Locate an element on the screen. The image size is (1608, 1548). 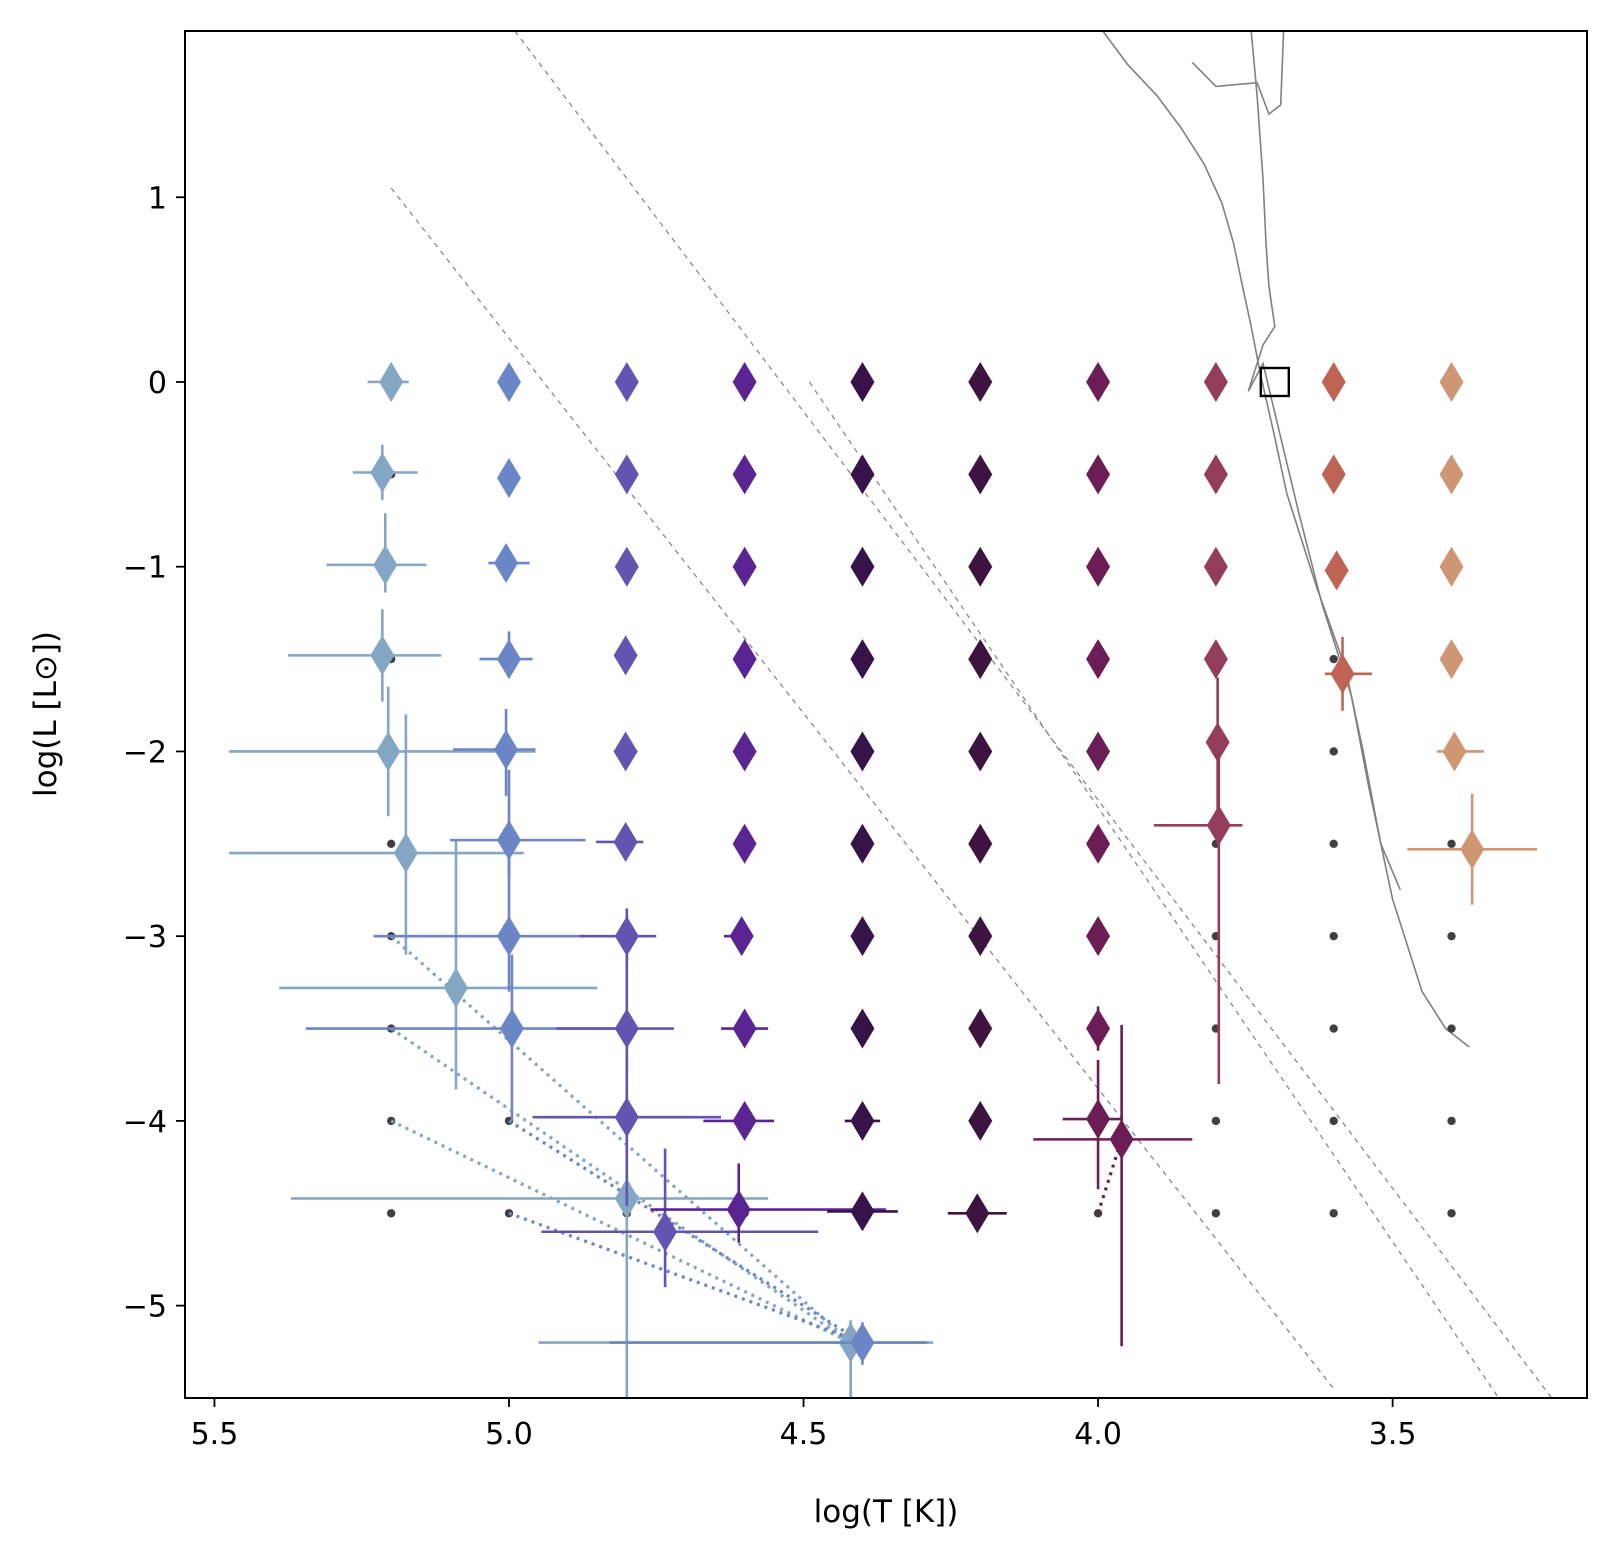
y-tick-label: −3 is located at coordinates (145, 937).